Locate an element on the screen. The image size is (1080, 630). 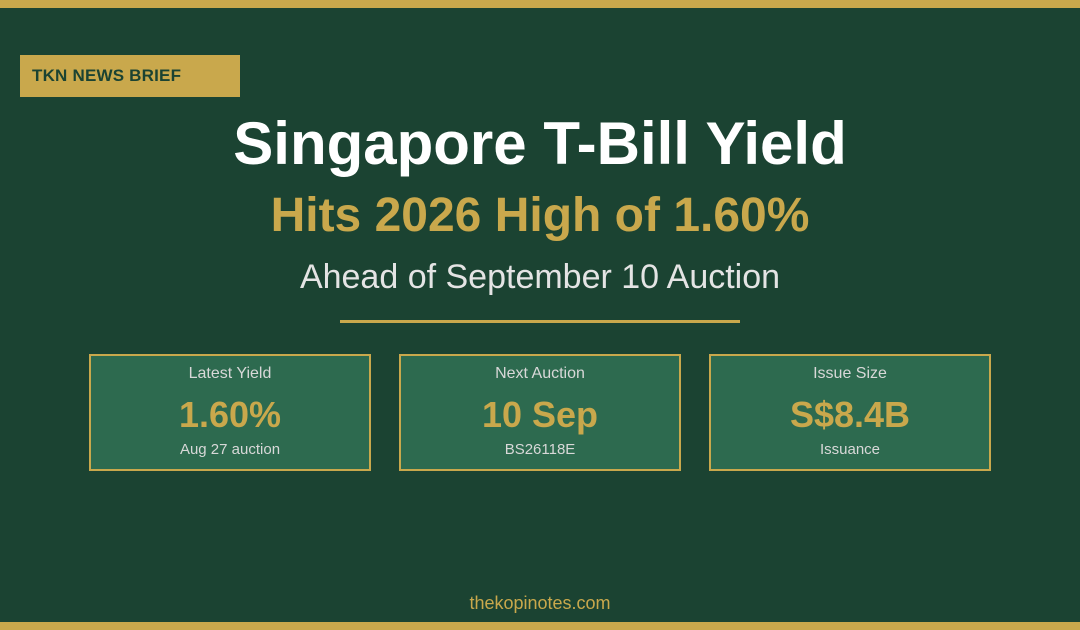
bottom-accent-bar is located at coordinates (540, 626).